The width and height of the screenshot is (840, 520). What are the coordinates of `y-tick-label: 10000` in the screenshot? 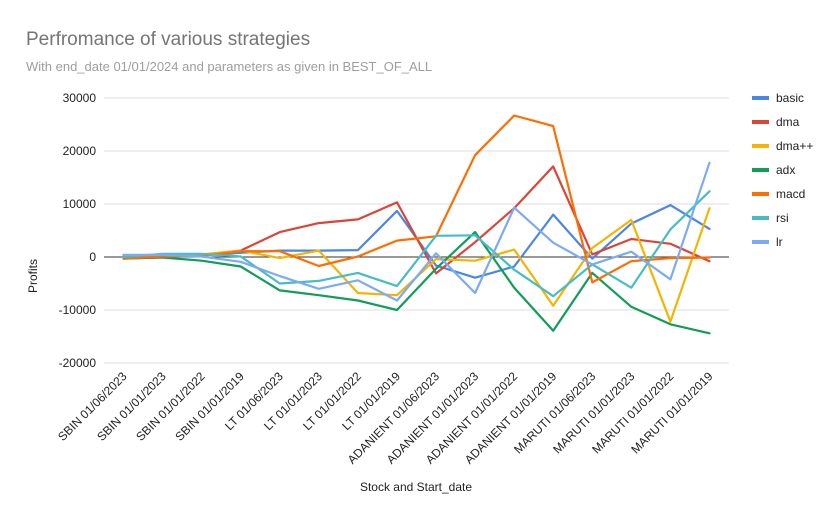 It's located at (80, 204).